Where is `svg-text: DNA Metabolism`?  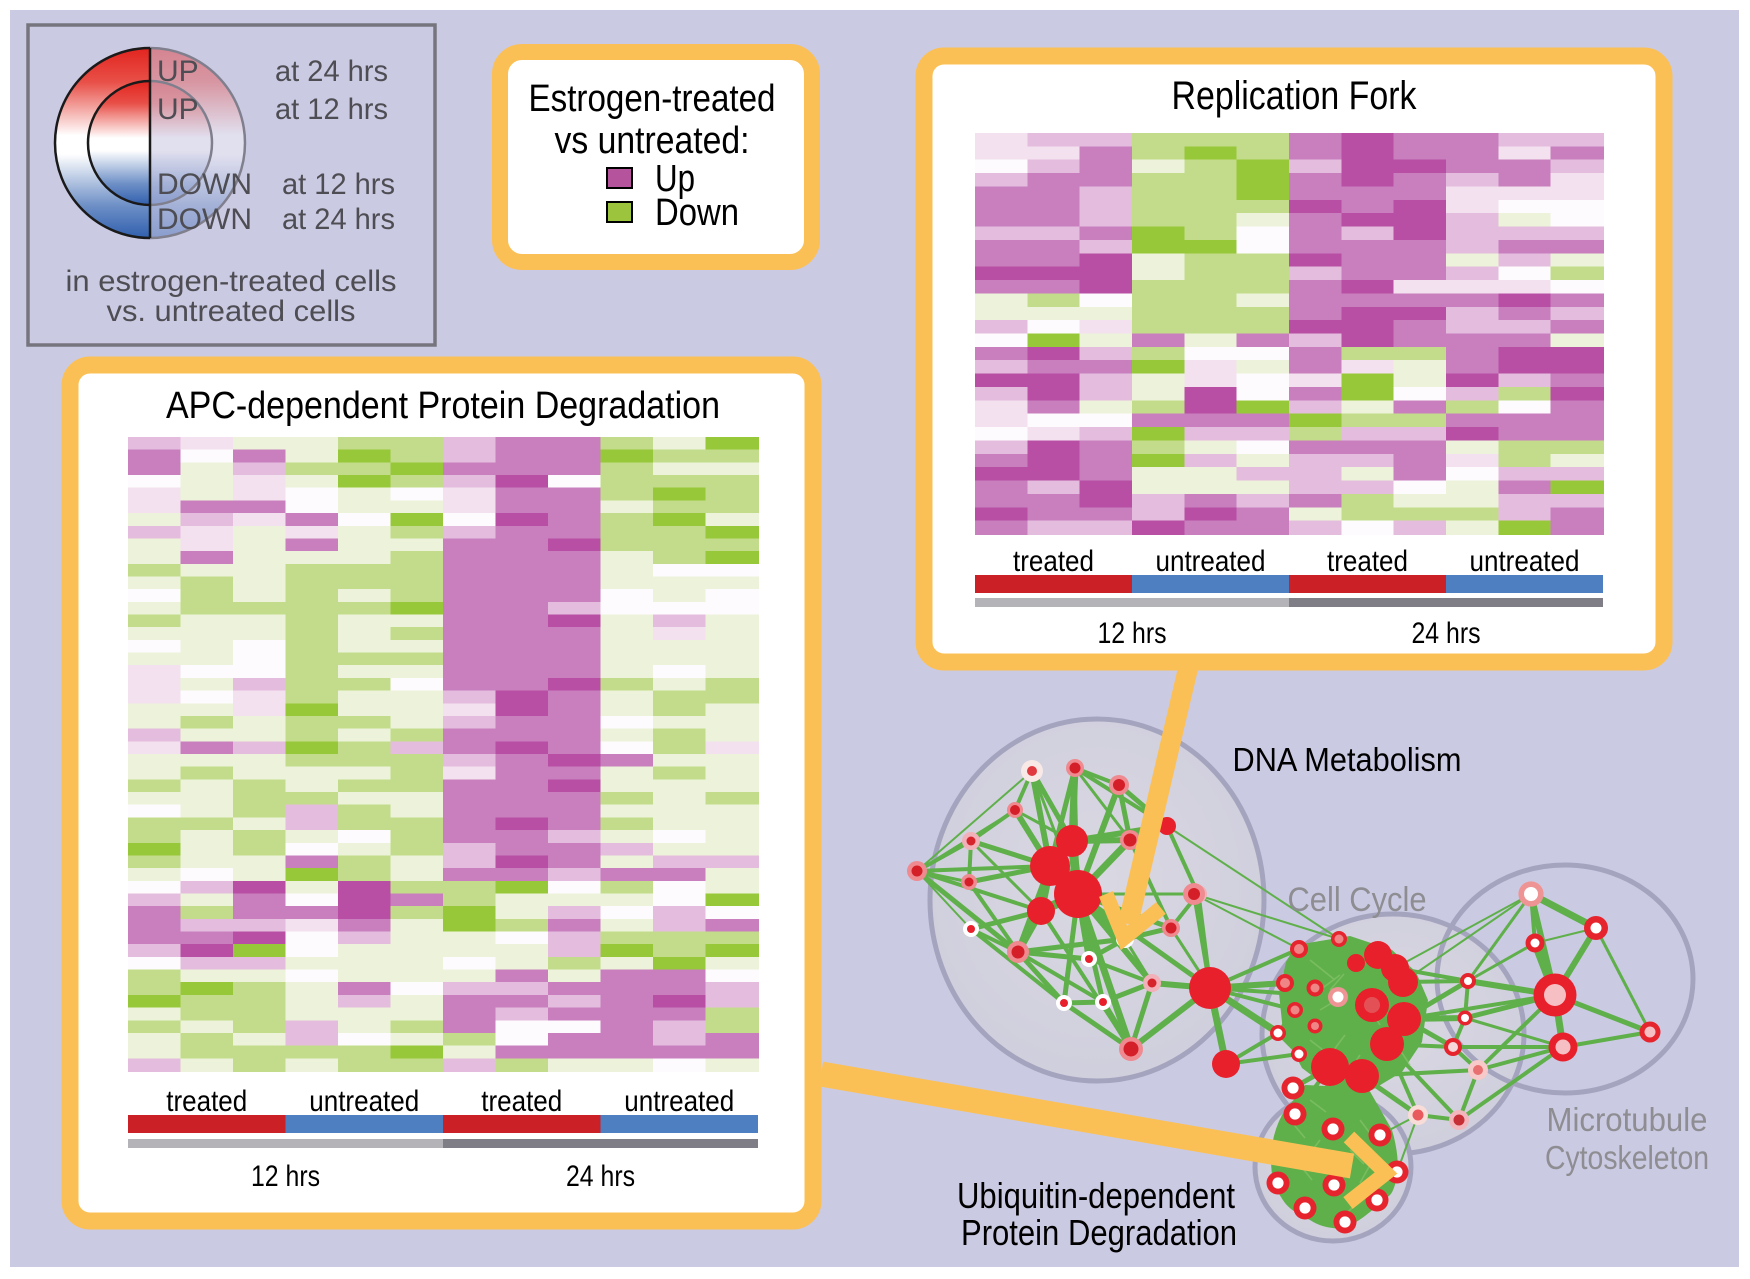 svg-text: DNA Metabolism is located at coordinates (1347, 759).